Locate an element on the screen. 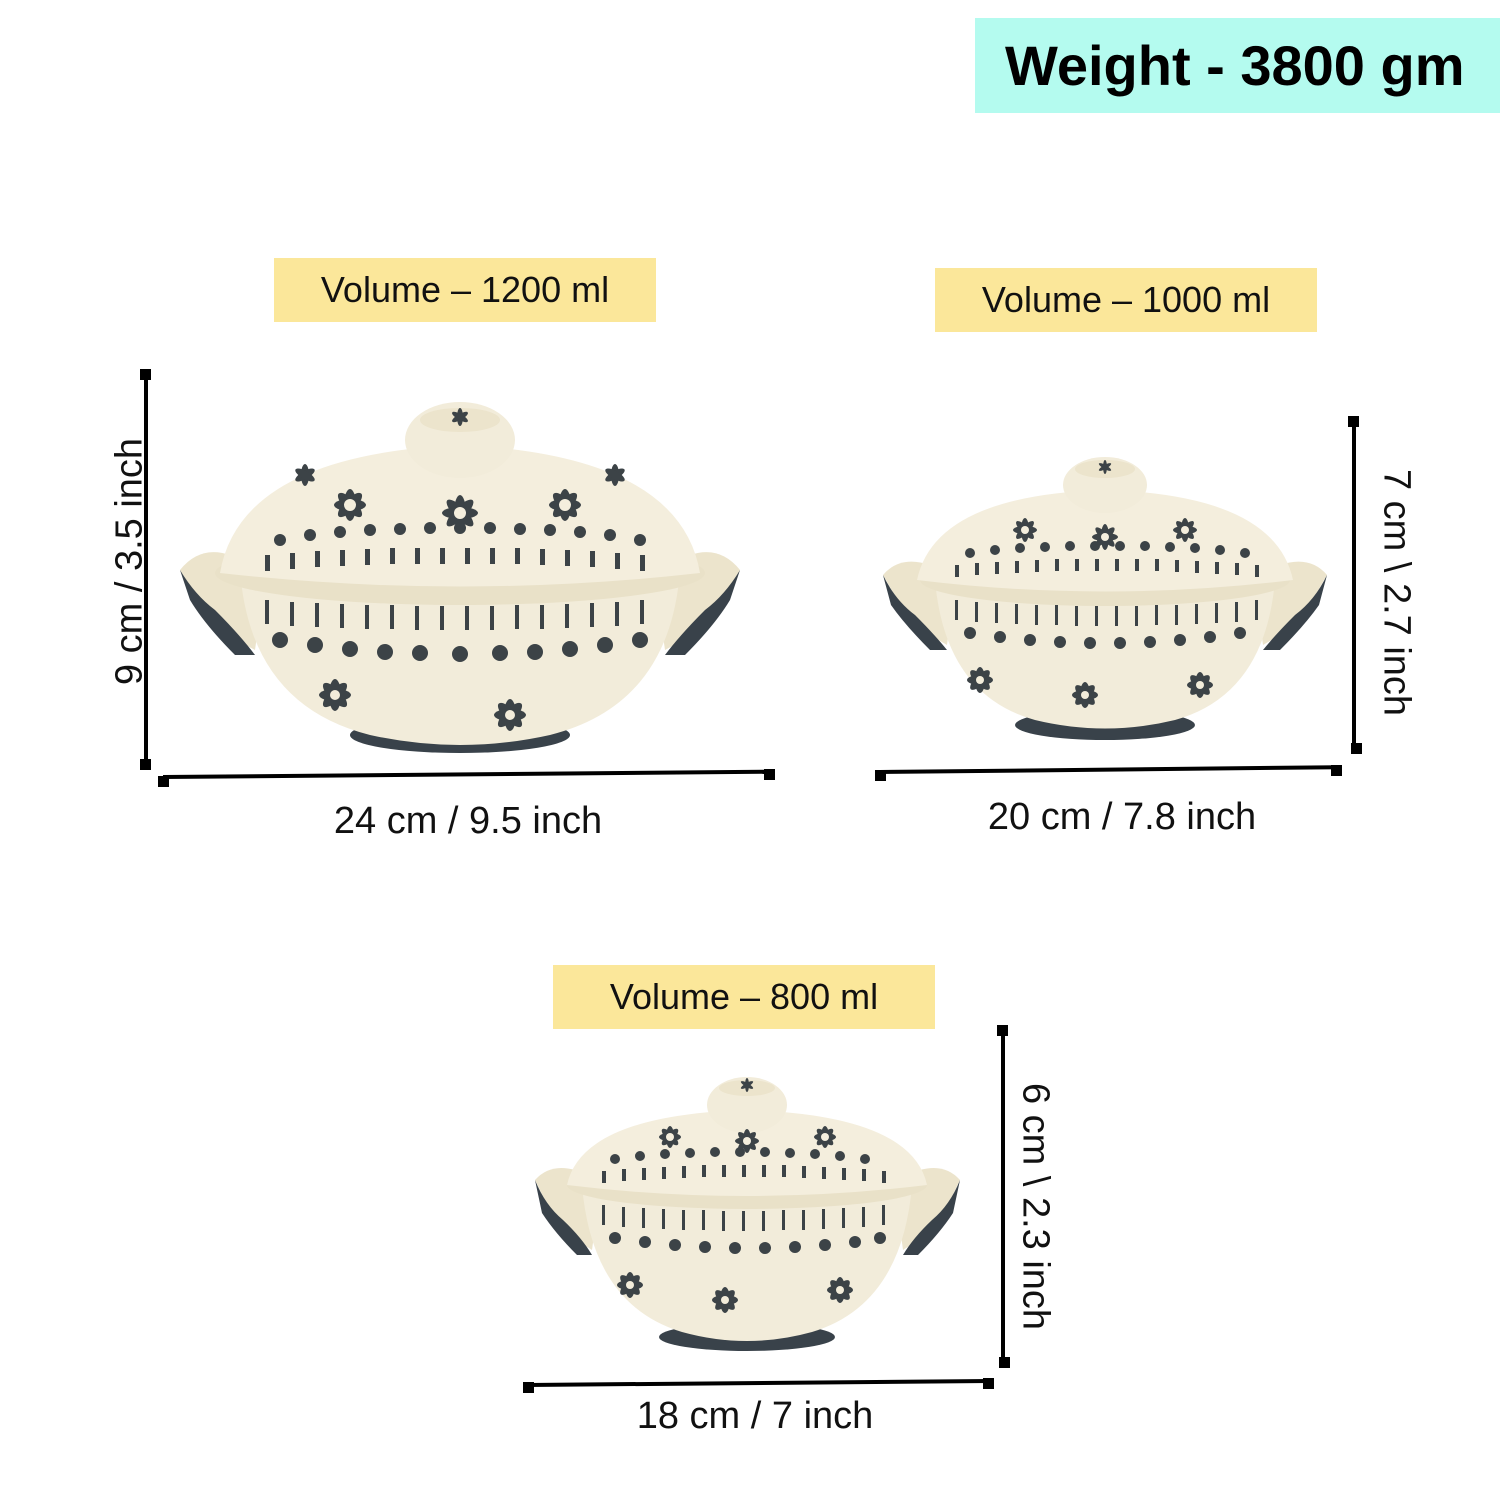 Image resolution: width=1500 pixels, height=1500 pixels. width-line-large-left-cap is located at coordinates (163, 781).